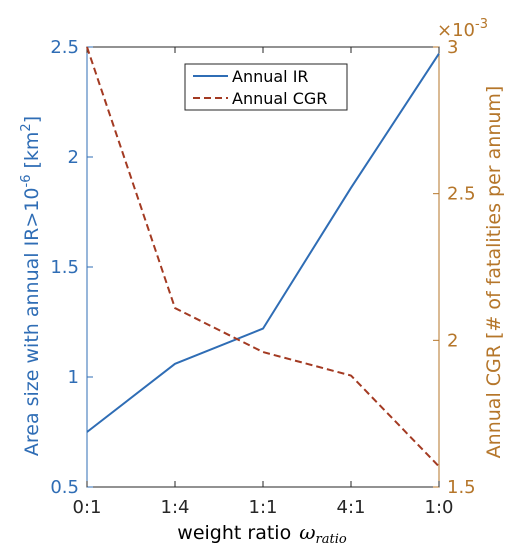  I want to click on legend-label-annual-cgr: Annual CGR, so click(279, 98).